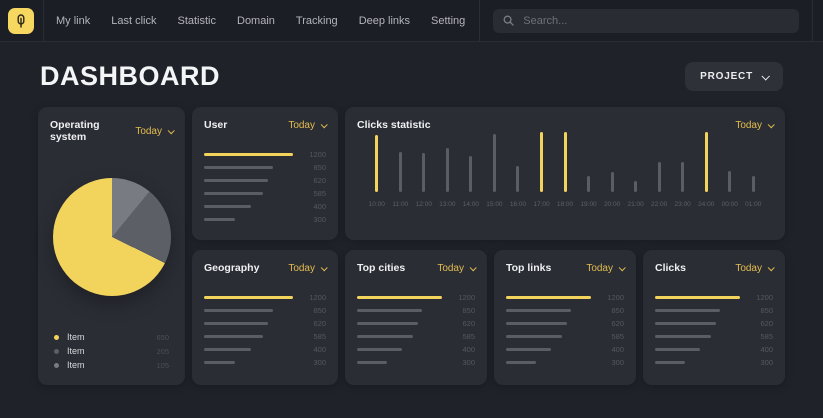 The width and height of the screenshot is (823, 418). What do you see at coordinates (471, 182) in the screenshot?
I see `column: 14:00` at bounding box center [471, 182].